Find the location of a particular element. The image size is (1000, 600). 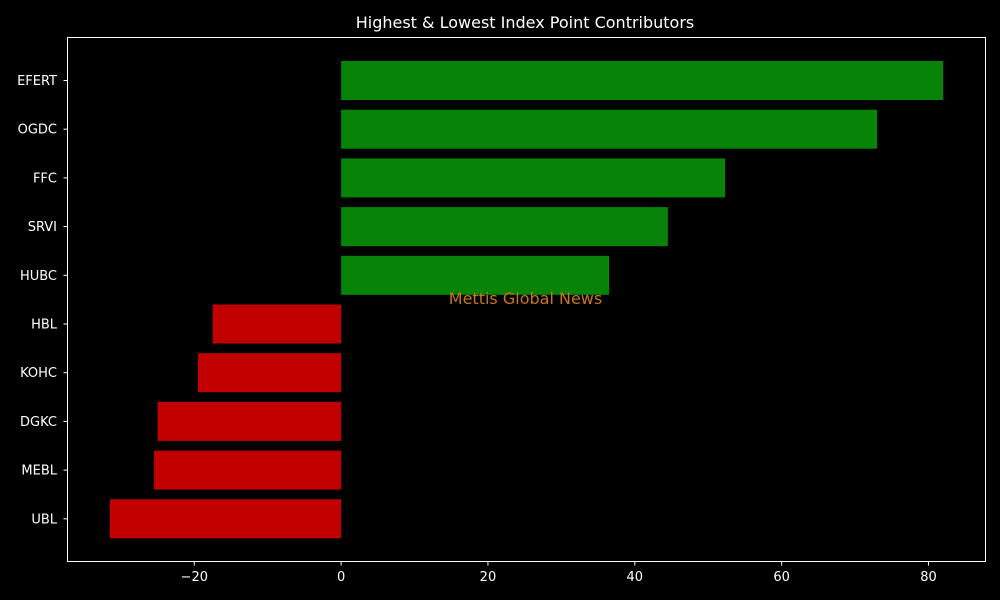

y-tick-label-mebl: MEBL is located at coordinates (39, 471).